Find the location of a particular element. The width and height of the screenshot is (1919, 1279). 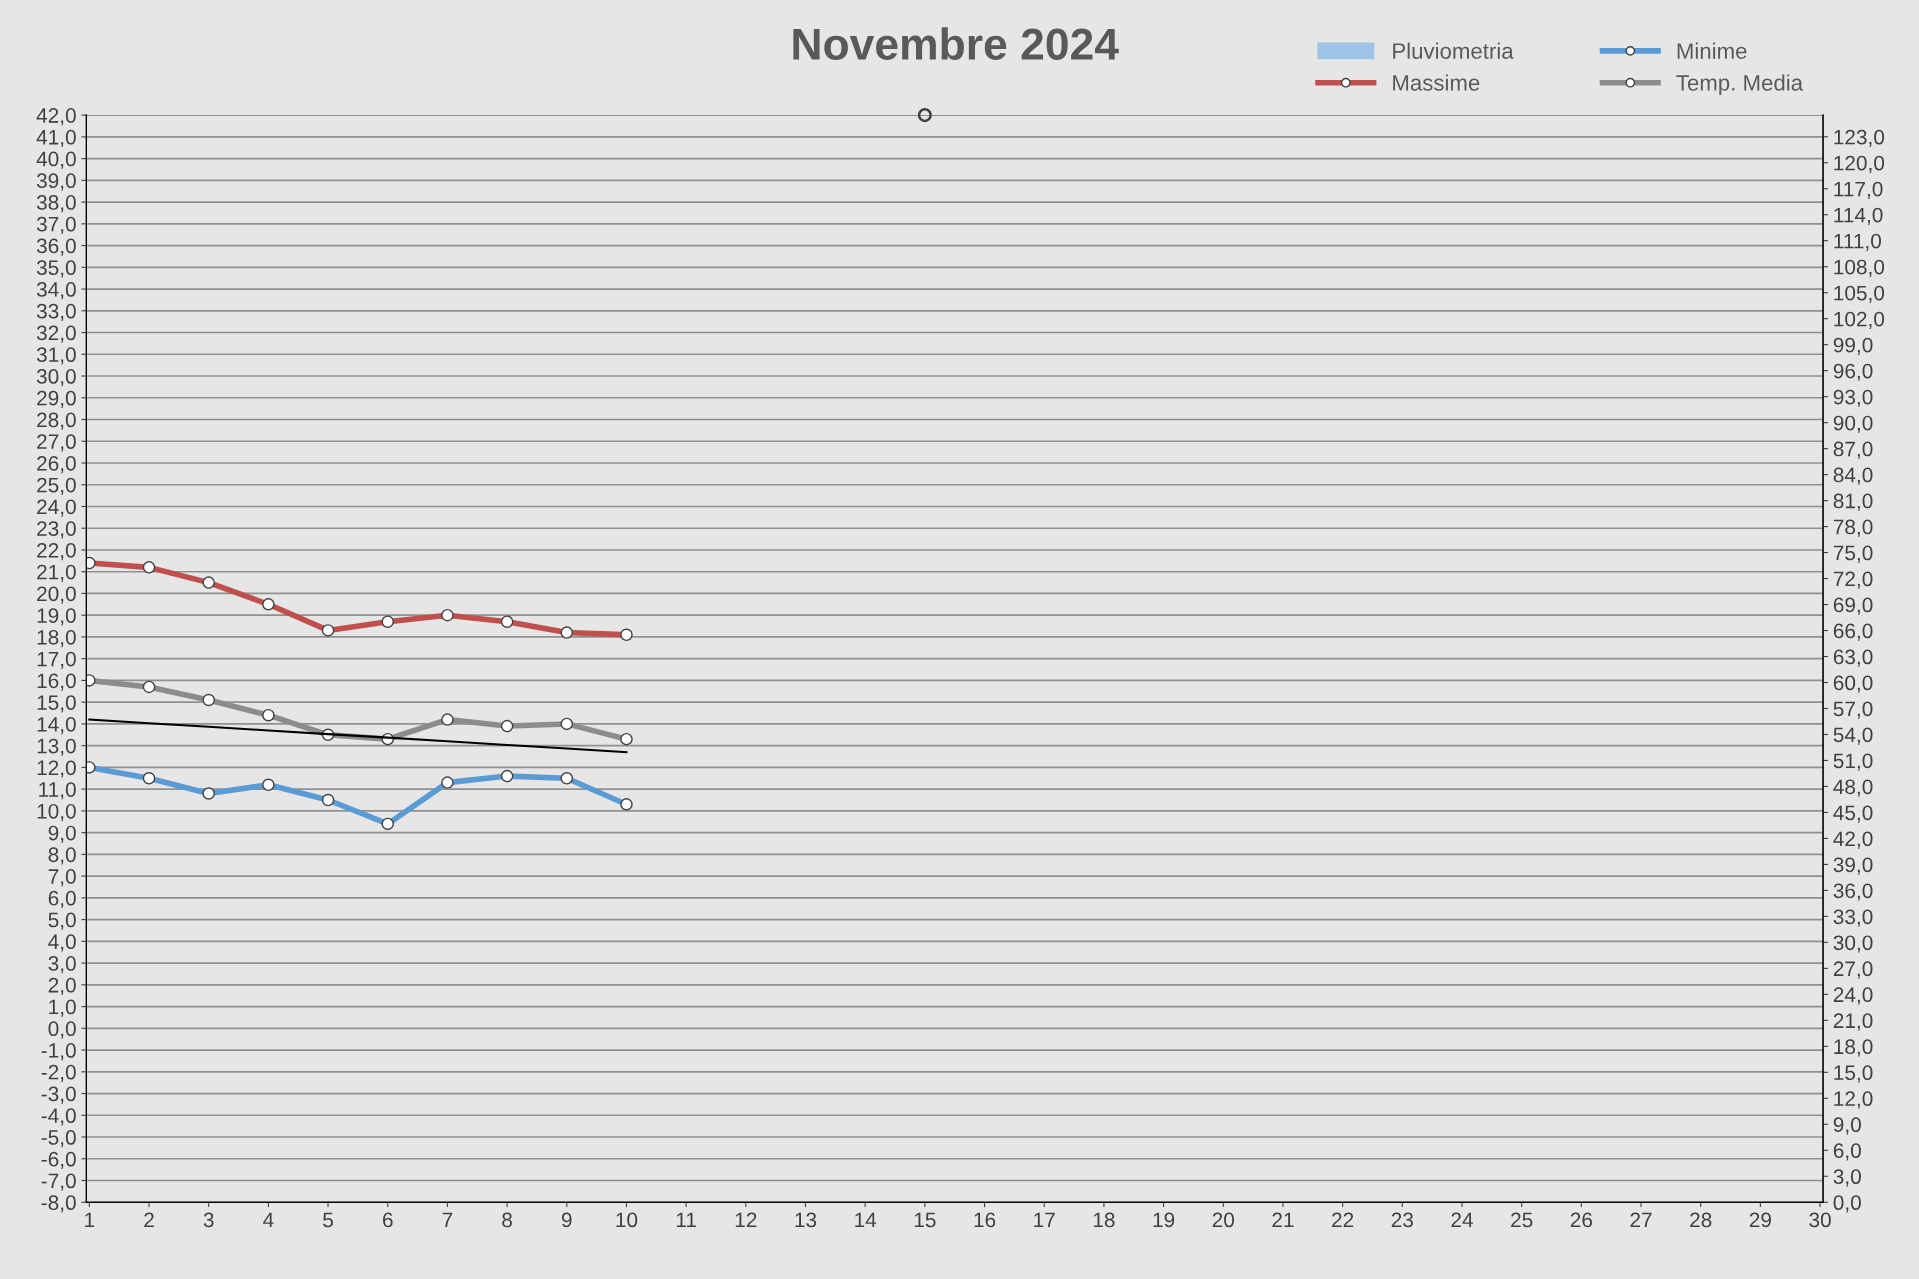

y-tick-label: 6,0 is located at coordinates (62, 899).